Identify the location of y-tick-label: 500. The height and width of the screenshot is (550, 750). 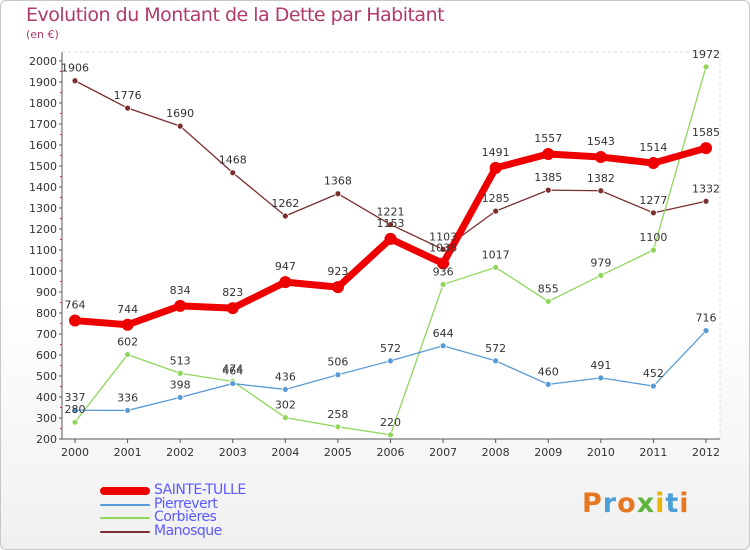
(46, 376).